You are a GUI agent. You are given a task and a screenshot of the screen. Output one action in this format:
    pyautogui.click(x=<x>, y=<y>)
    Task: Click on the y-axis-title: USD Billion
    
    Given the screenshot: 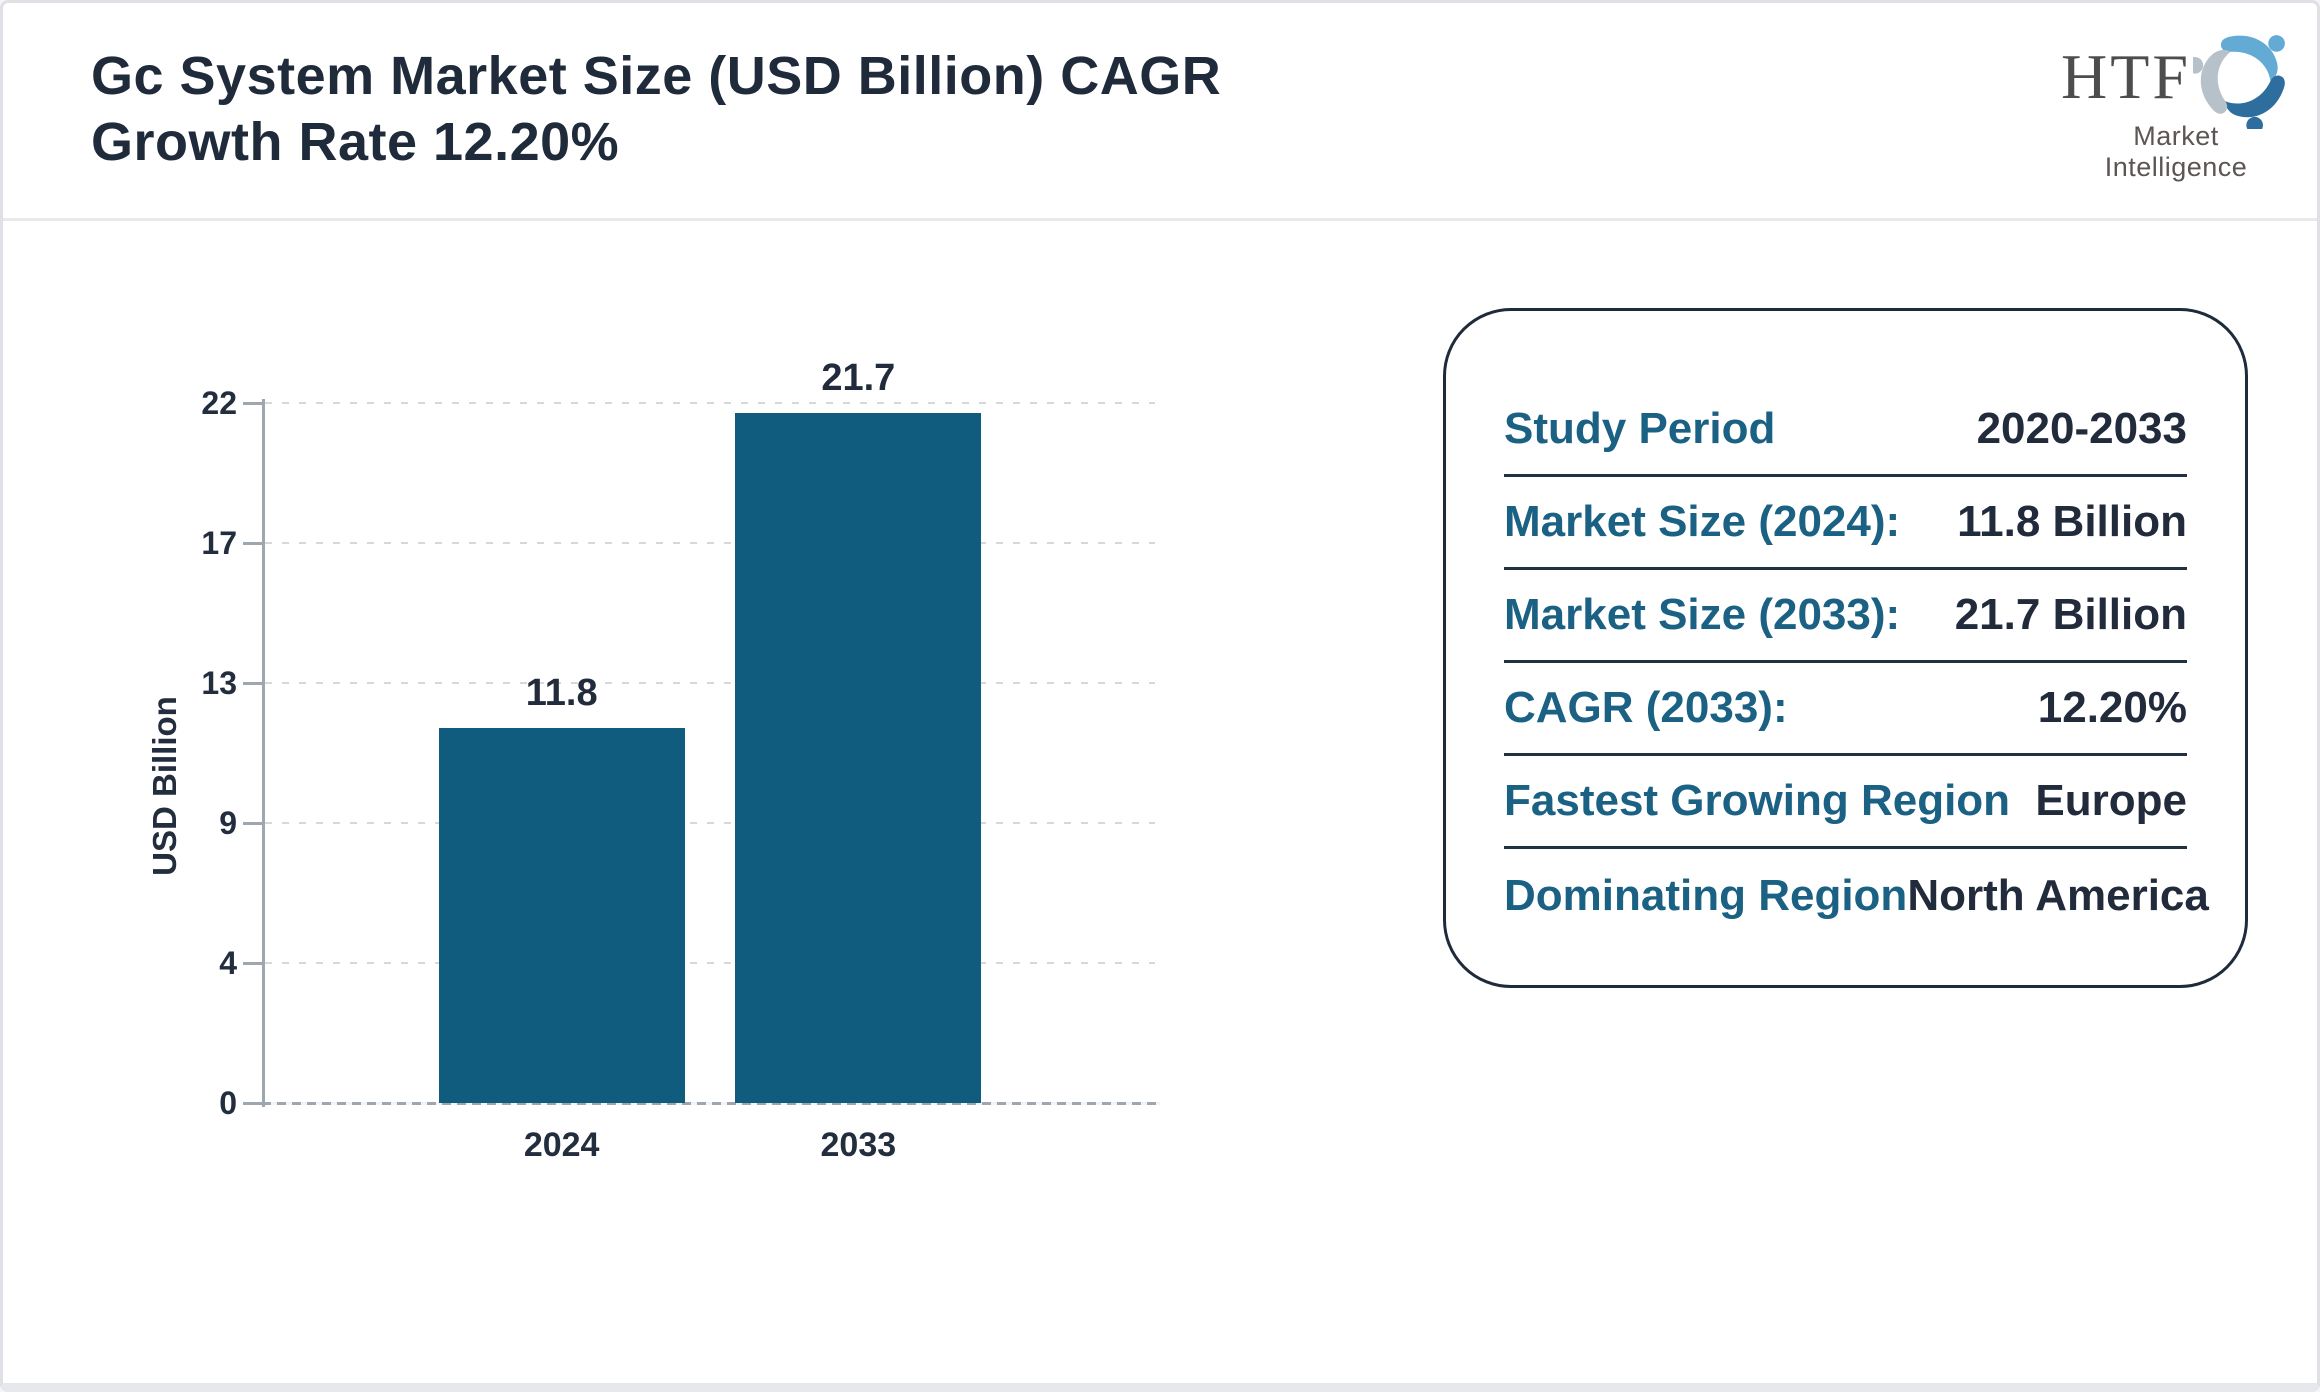 What is the action you would take?
    pyautogui.click(x=164, y=786)
    